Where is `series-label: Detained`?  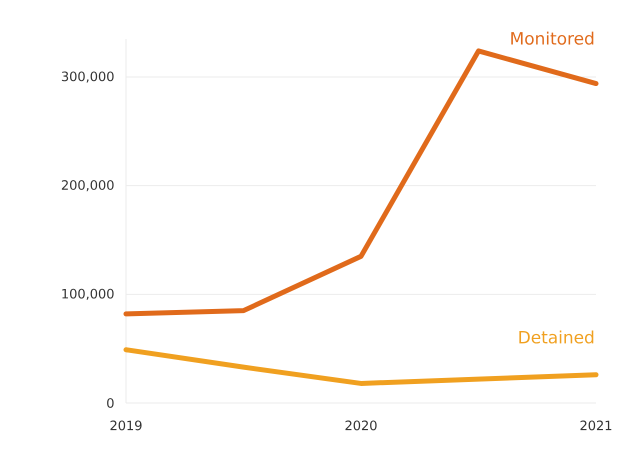 series-label: Detained is located at coordinates (556, 337).